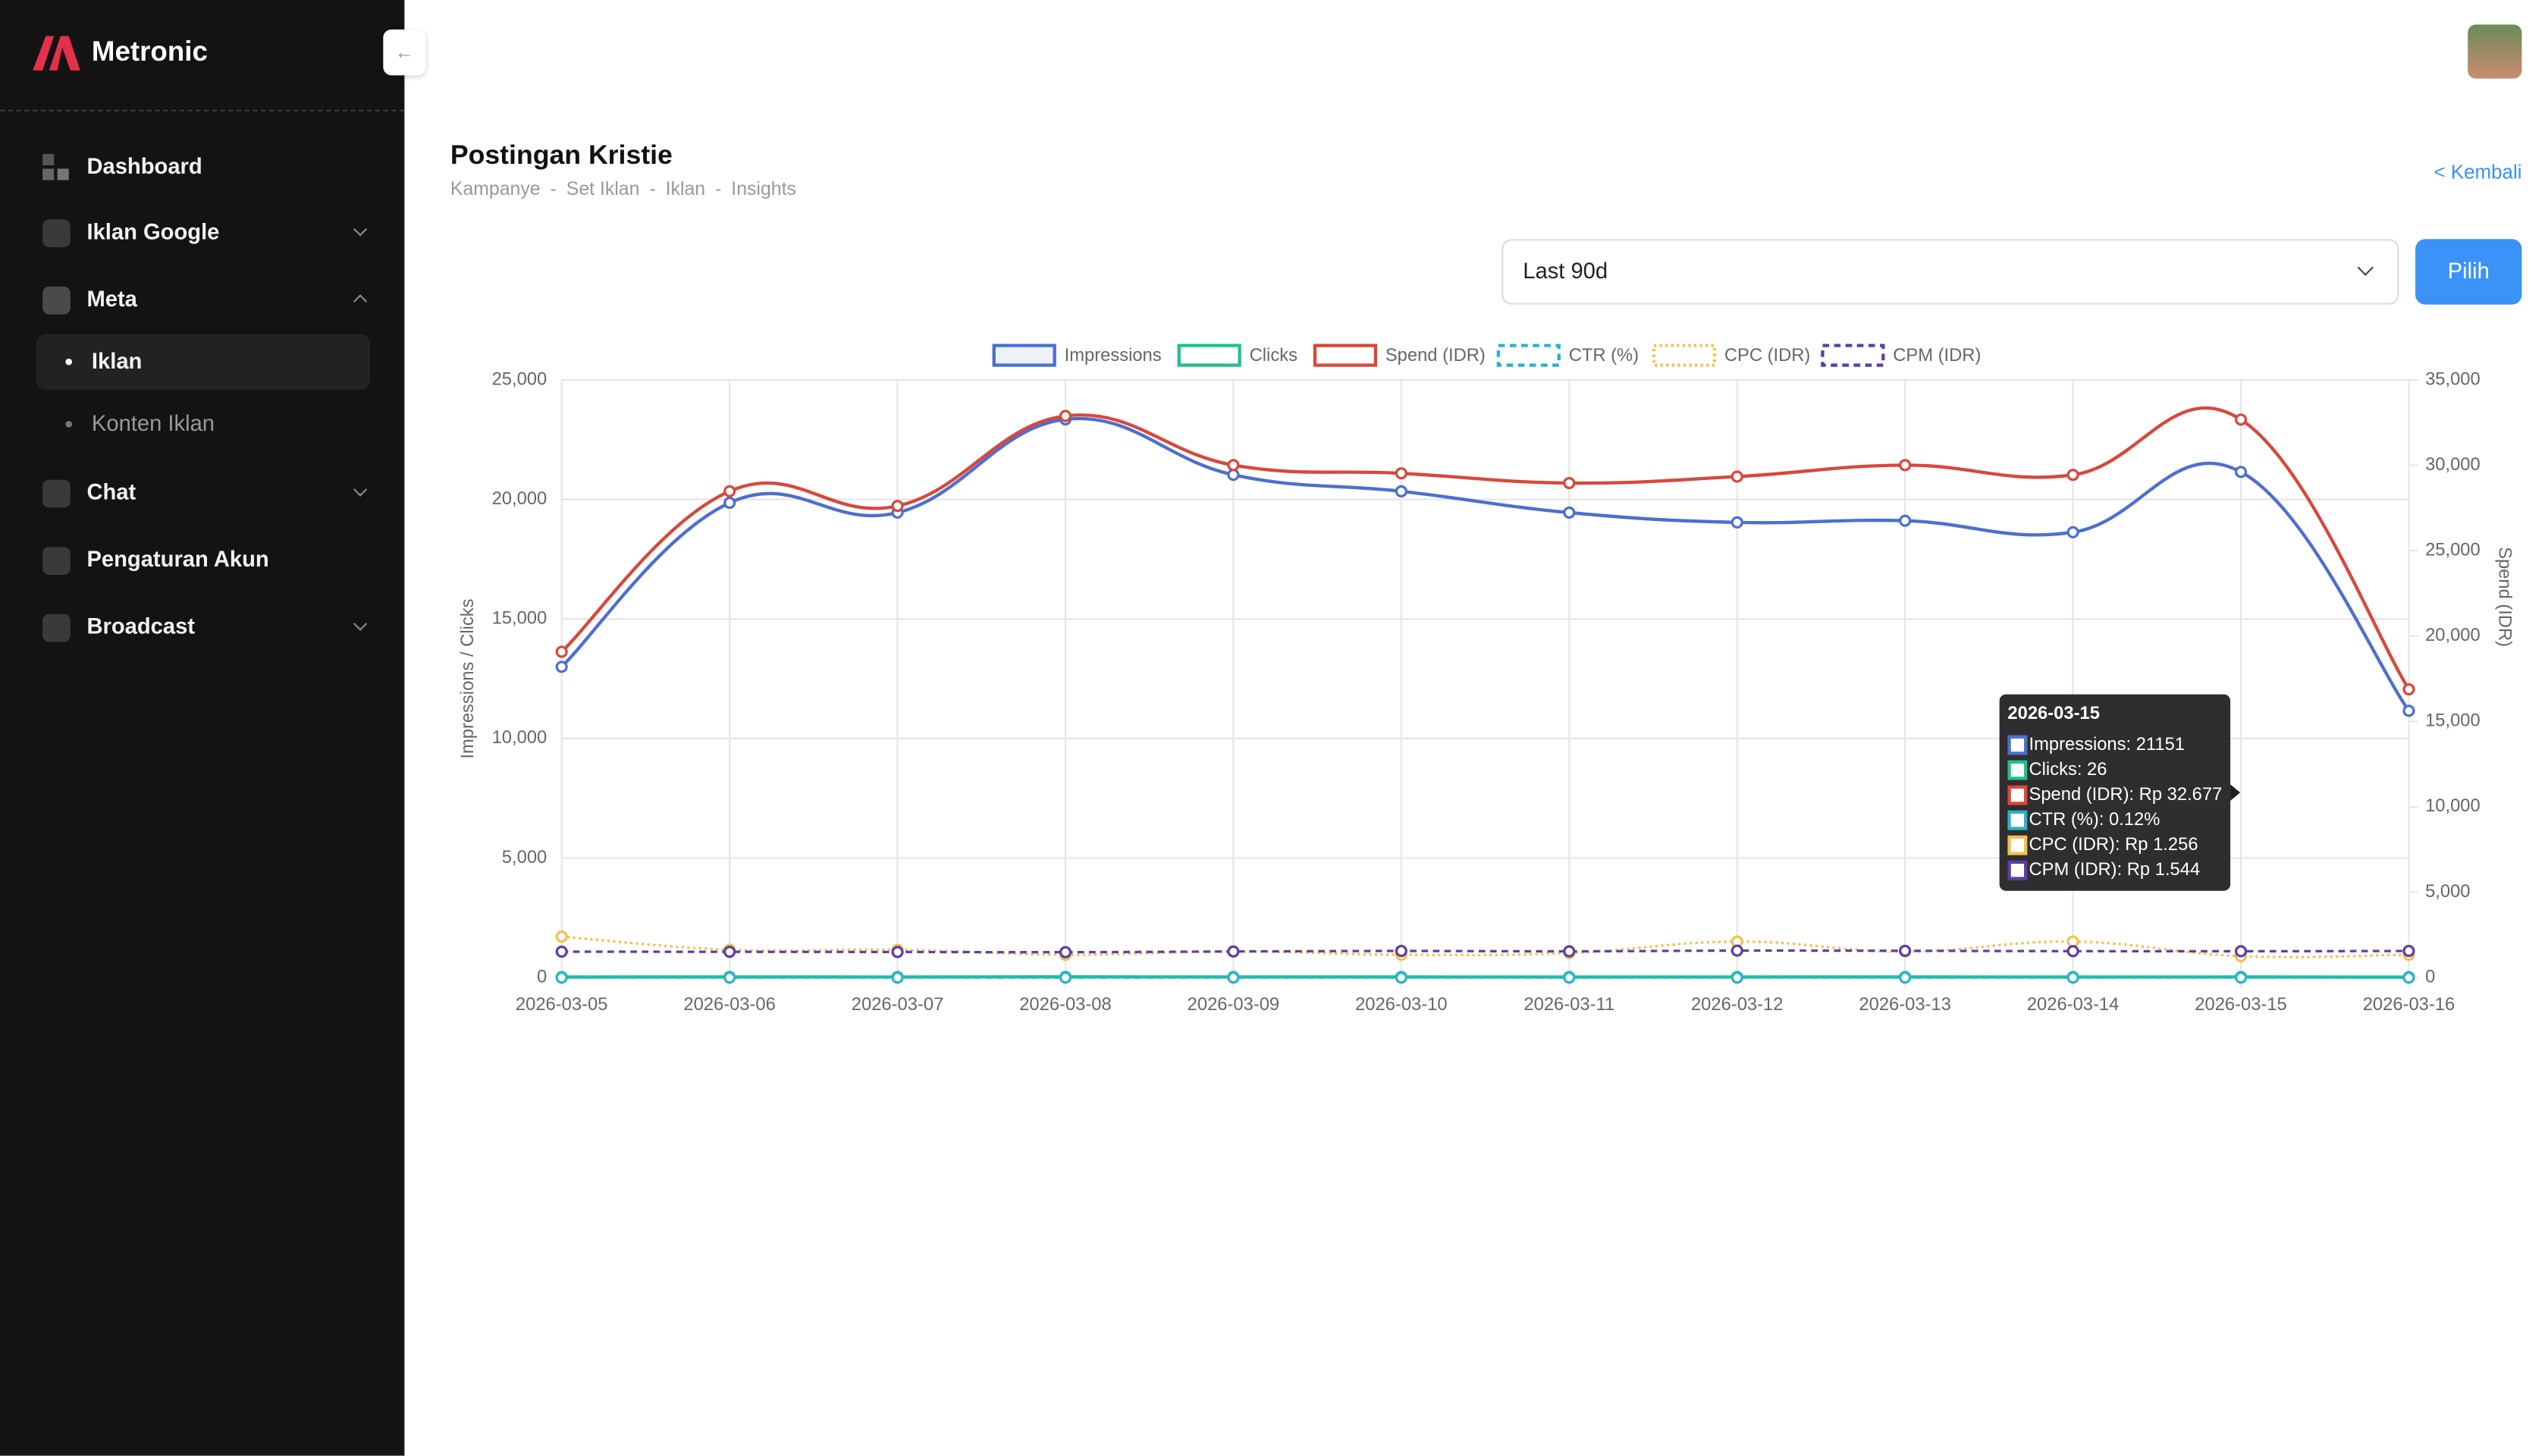  I want to click on y2-tick-label: 15,000, so click(2453, 721).